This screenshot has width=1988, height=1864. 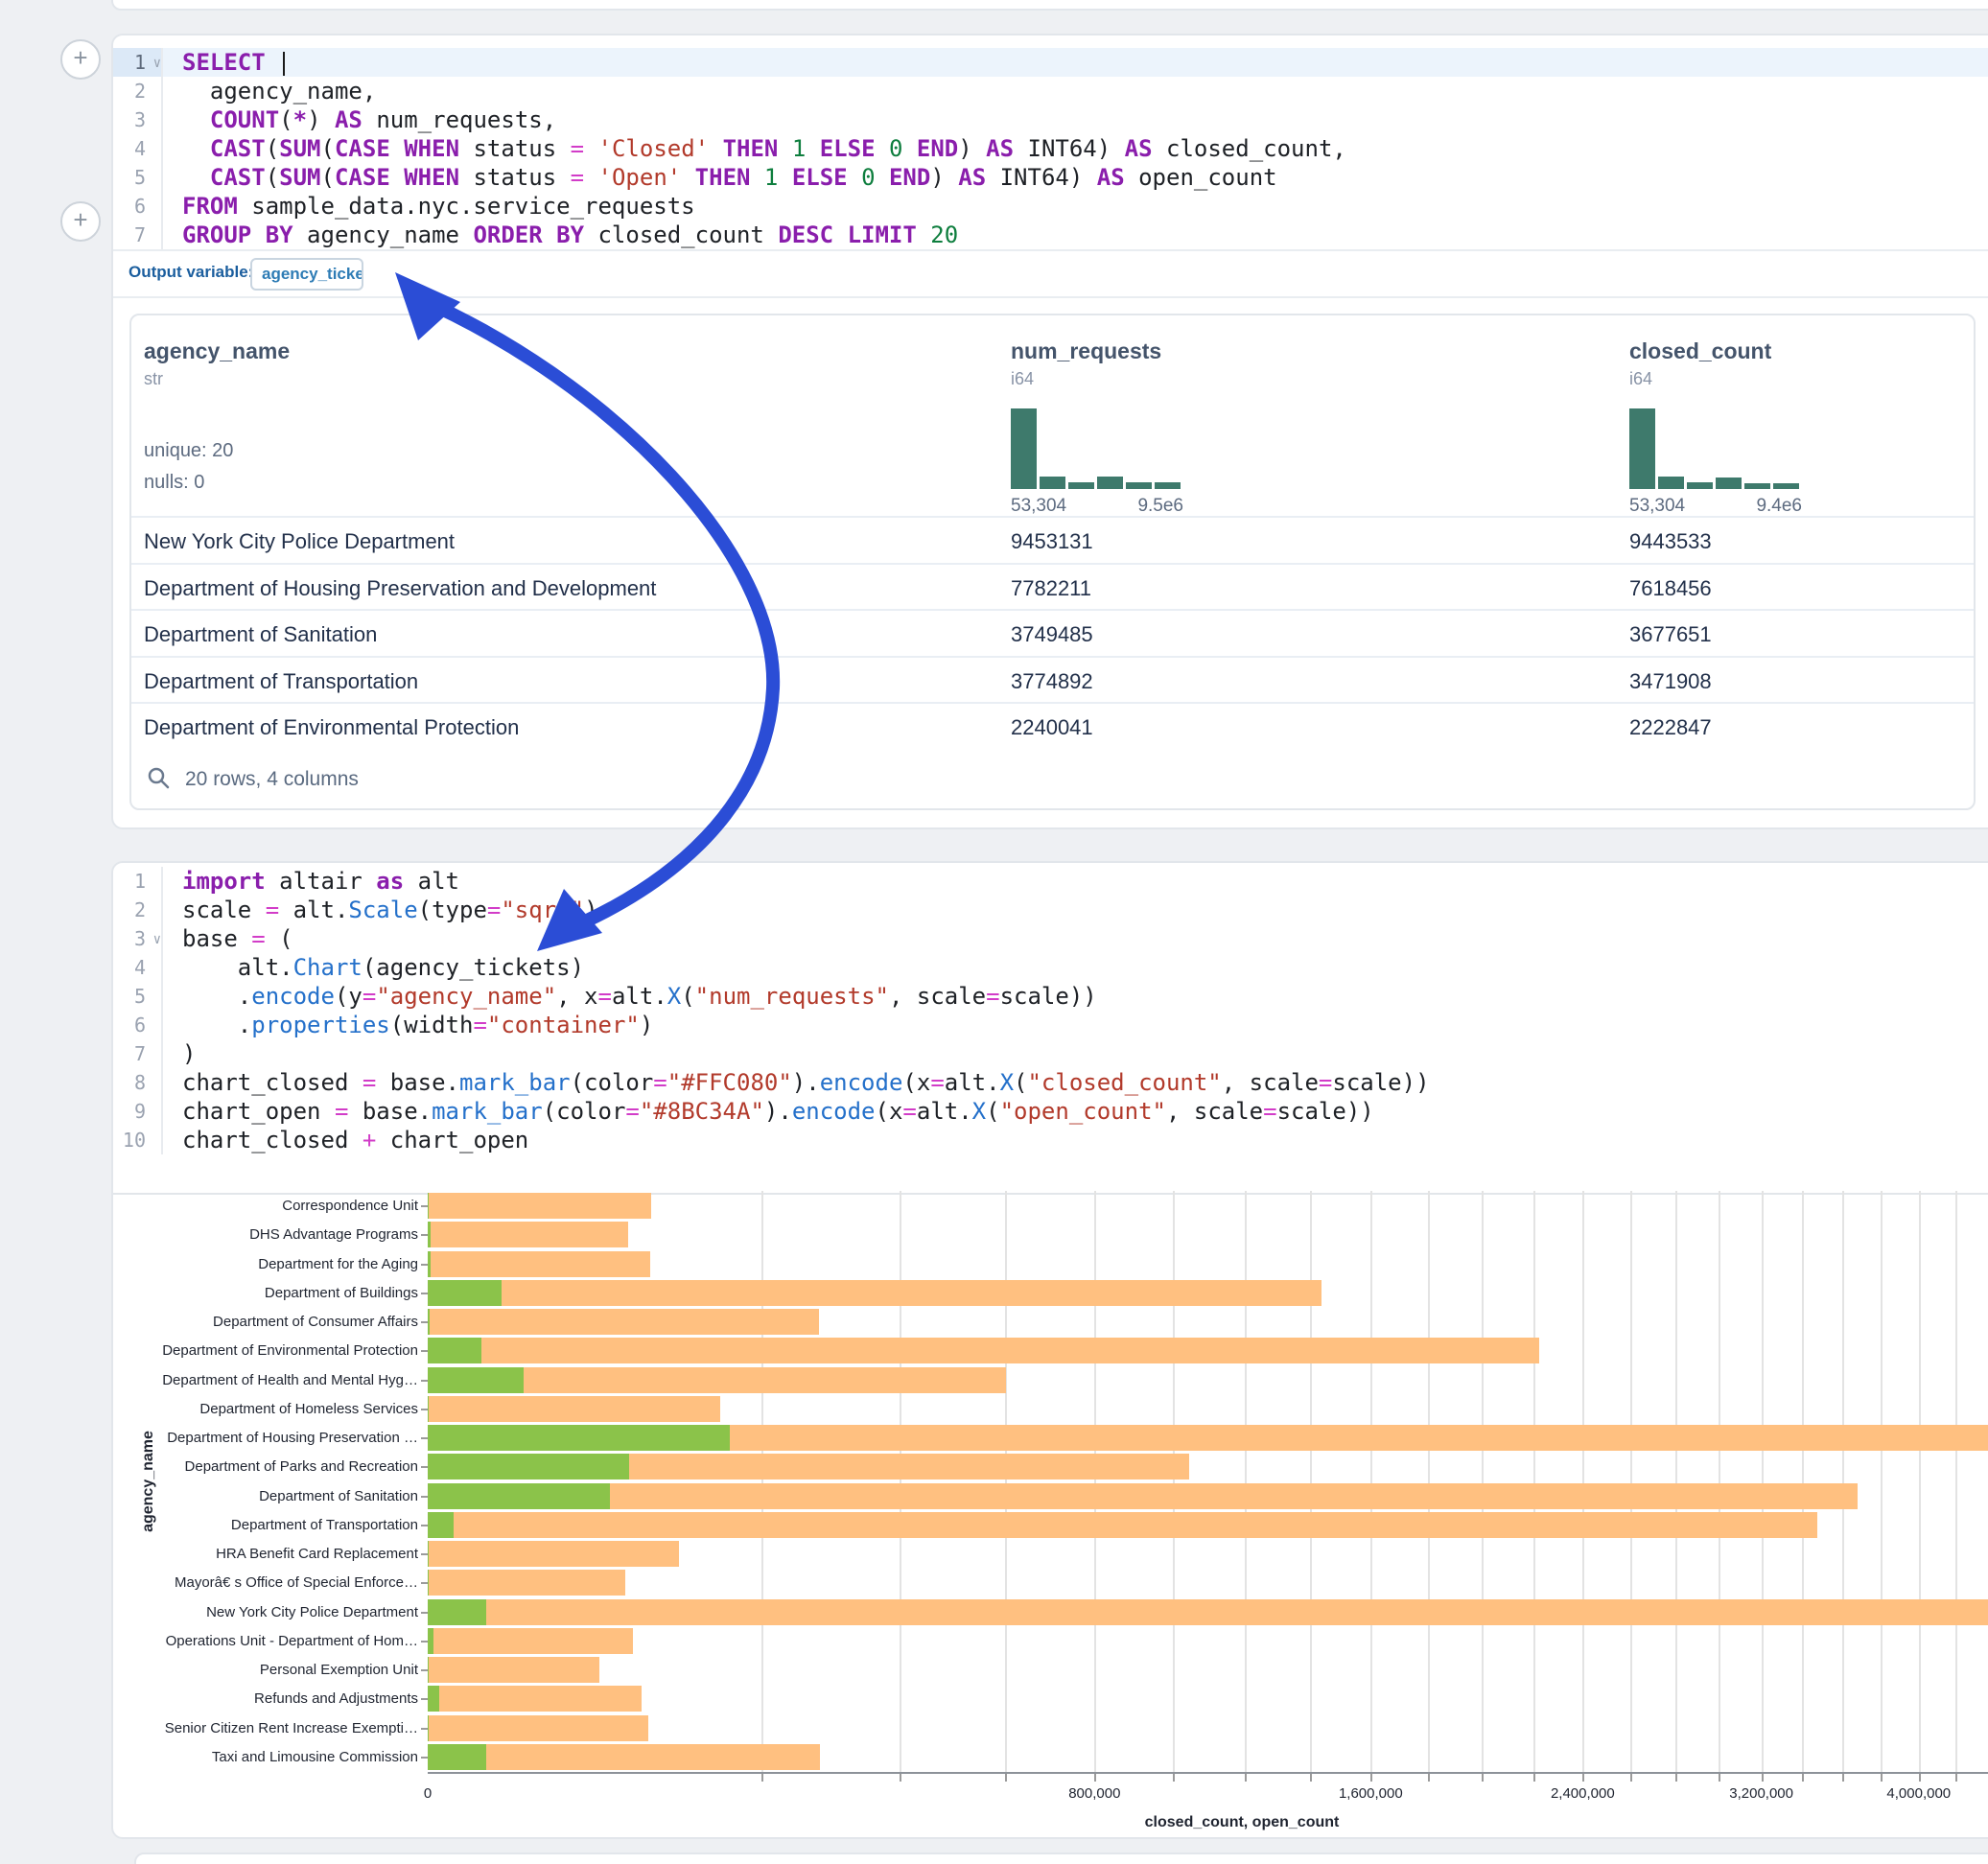 What do you see at coordinates (307, 274) in the screenshot?
I see `output-variable-pill: agency_tickets` at bounding box center [307, 274].